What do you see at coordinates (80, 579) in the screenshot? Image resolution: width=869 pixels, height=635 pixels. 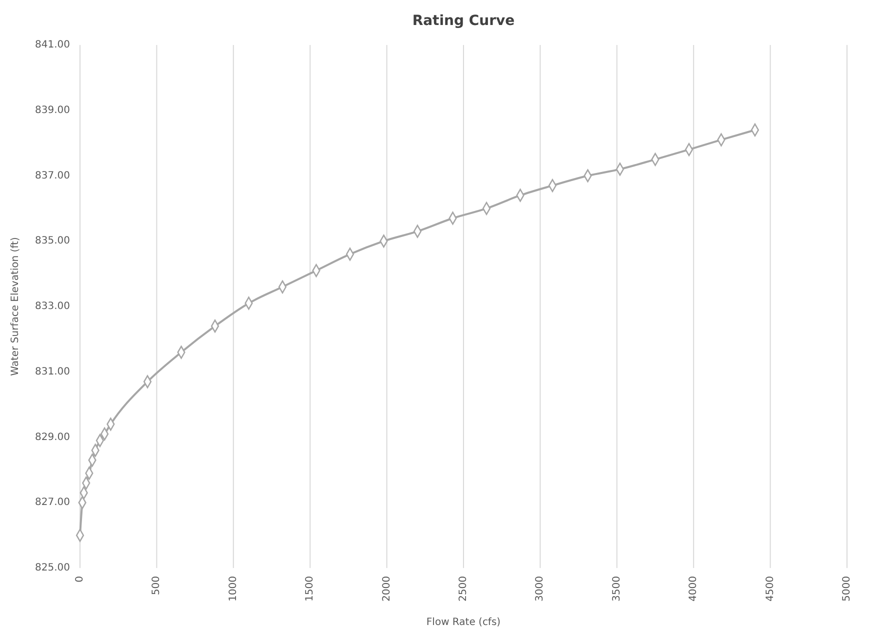 I see `x-tick-label: 0` at bounding box center [80, 579].